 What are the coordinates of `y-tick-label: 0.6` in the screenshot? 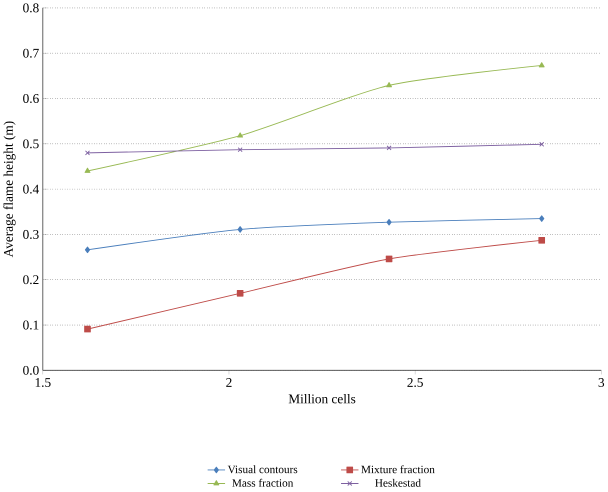 It's located at (31, 98).